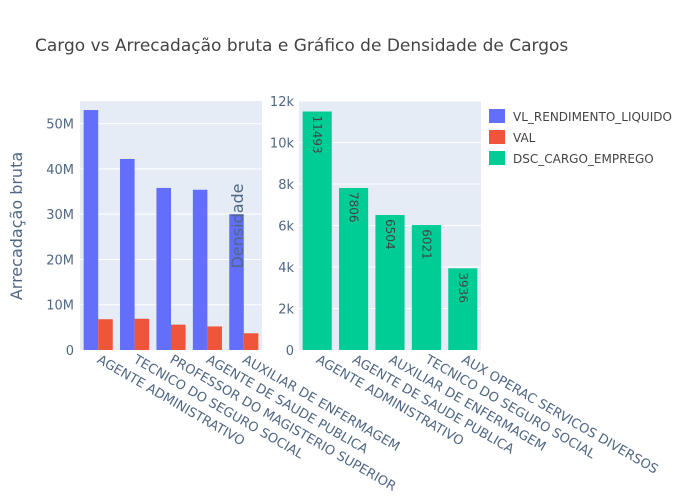 Image resolution: width=700 pixels, height=500 pixels. I want to click on left-y-tick-label: 20M, so click(60, 260).